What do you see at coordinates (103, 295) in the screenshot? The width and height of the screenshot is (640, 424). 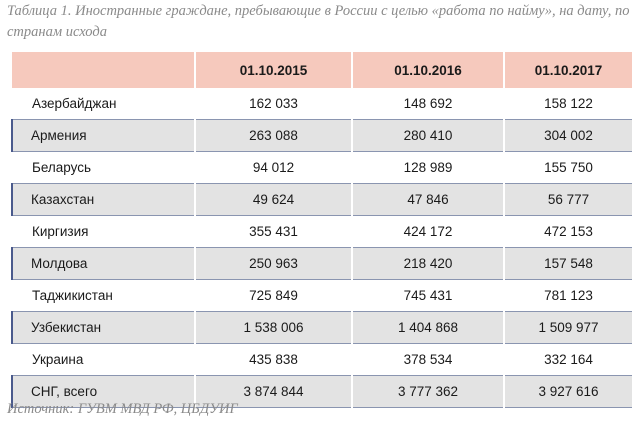 I see `row-country: Таджикистан` at bounding box center [103, 295].